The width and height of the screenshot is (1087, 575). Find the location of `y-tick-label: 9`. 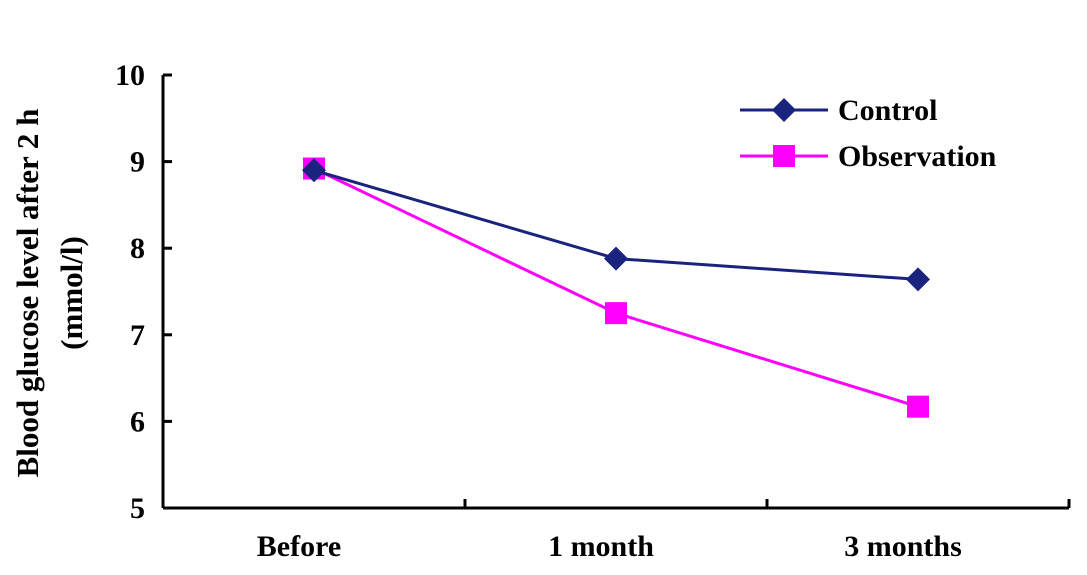

y-tick-label: 9 is located at coordinates (137, 162).